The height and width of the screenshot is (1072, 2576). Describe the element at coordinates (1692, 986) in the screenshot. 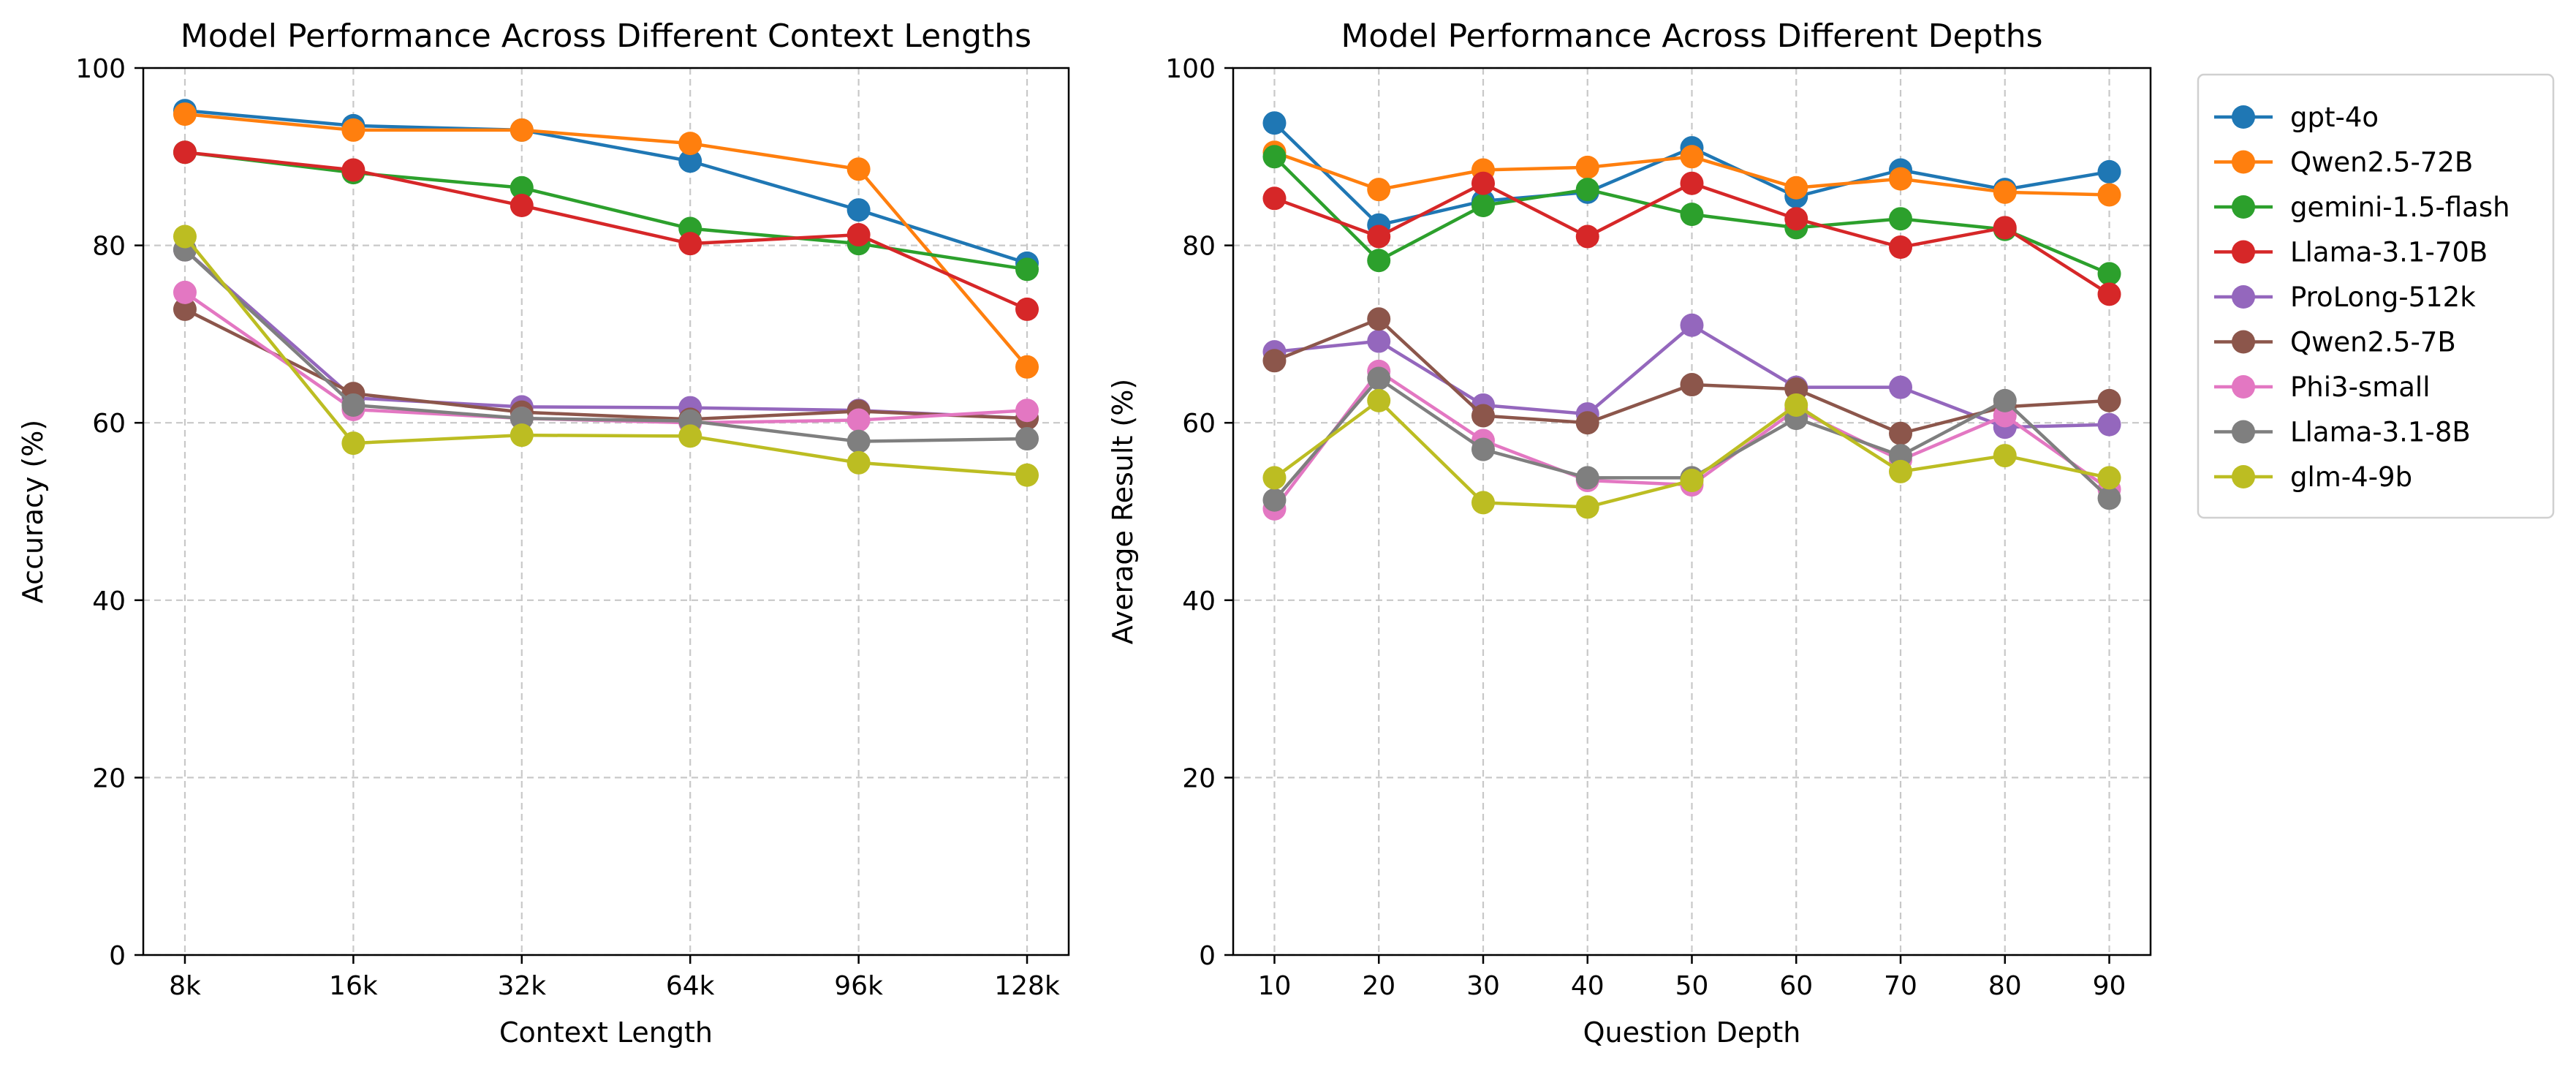

I see `x-tick-label: 50` at that location.